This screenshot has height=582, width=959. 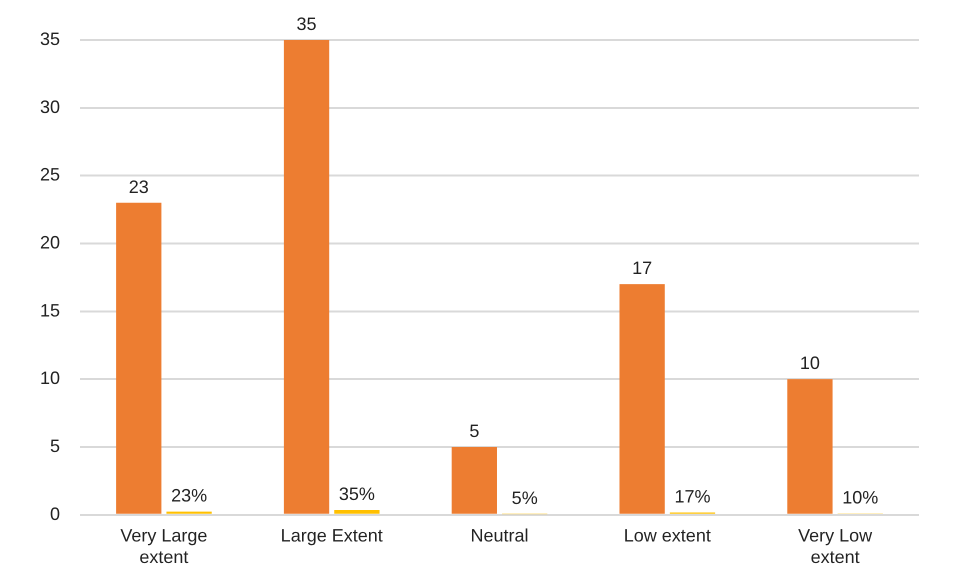 What do you see at coordinates (164, 547) in the screenshot?
I see `x-tick-label: Very Large extent` at bounding box center [164, 547].